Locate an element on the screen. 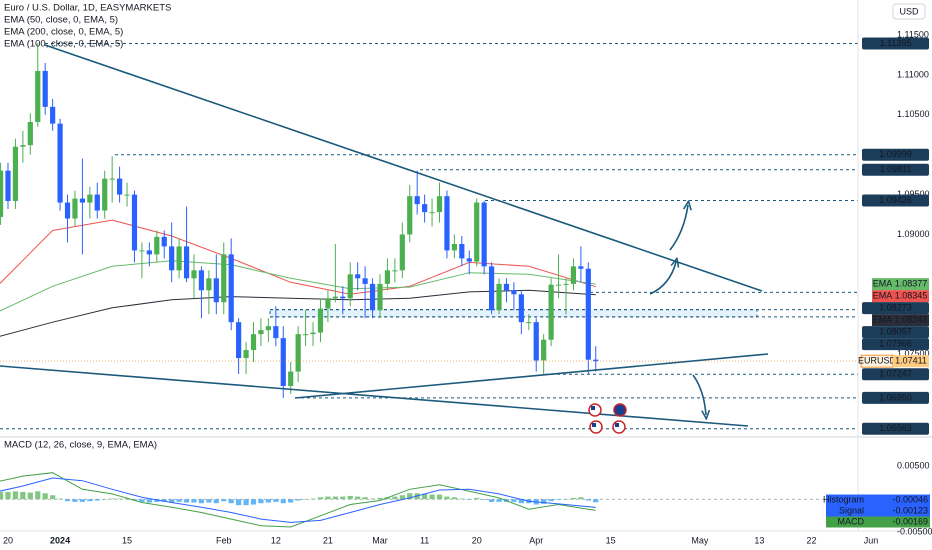 The width and height of the screenshot is (932, 550). event-icon is located at coordinates (620, 410).